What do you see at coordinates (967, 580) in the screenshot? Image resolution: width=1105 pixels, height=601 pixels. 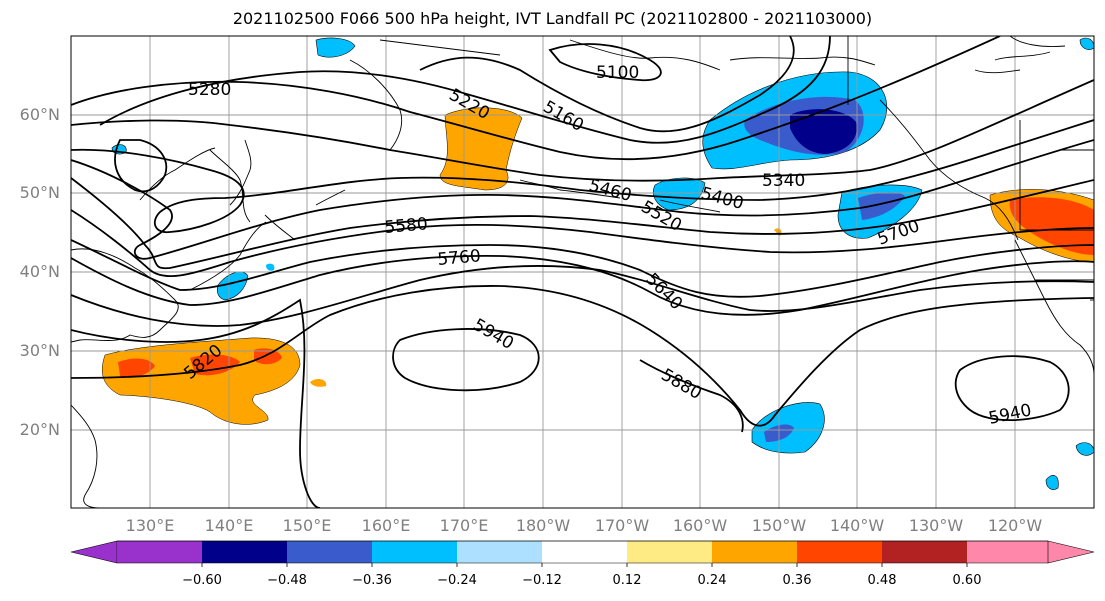 I see `colorbar-tick-label: 0.60` at bounding box center [967, 580].